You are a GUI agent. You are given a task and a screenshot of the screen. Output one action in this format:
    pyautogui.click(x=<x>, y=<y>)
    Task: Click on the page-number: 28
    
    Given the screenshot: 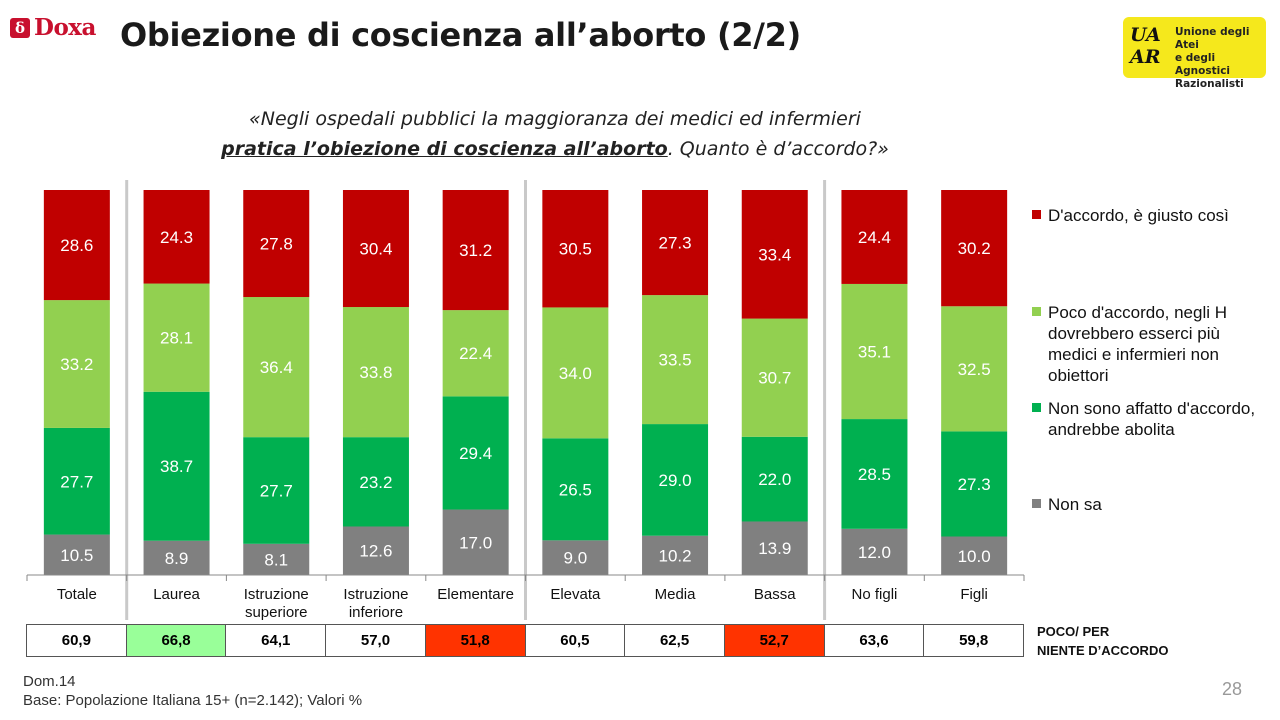 What is the action you would take?
    pyautogui.click(x=1232, y=689)
    